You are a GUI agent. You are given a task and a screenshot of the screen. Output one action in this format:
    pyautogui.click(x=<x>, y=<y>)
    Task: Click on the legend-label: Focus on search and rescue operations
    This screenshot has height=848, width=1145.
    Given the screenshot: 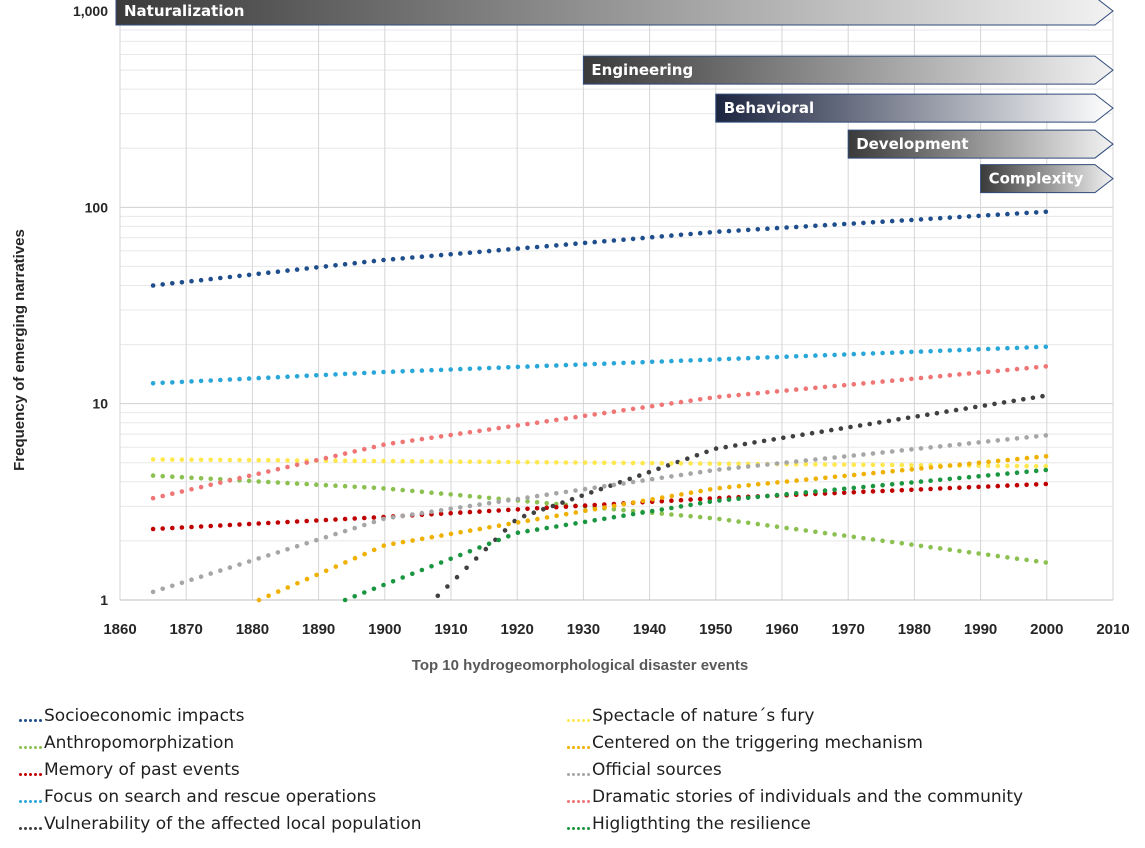 What is the action you would take?
    pyautogui.click(x=210, y=797)
    